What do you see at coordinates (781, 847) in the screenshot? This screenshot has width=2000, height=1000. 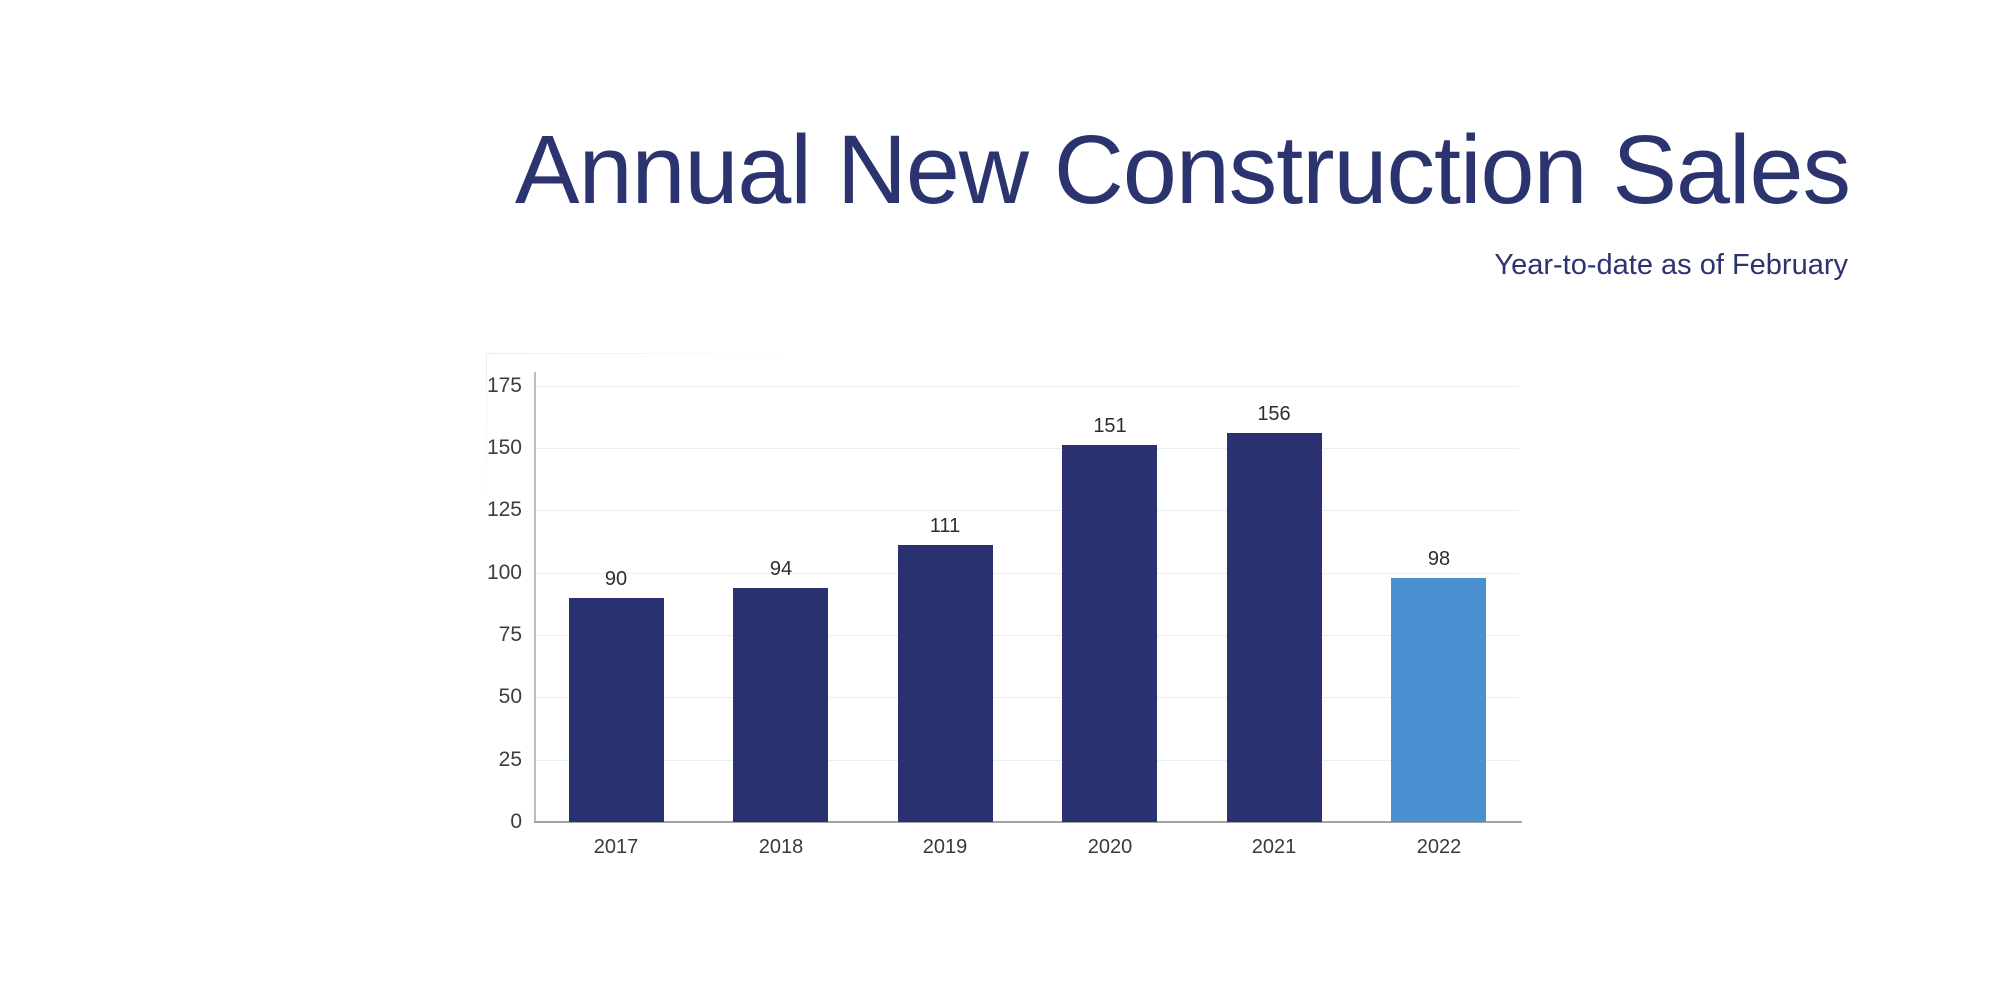 I see `x-tick-label: 2018` at bounding box center [781, 847].